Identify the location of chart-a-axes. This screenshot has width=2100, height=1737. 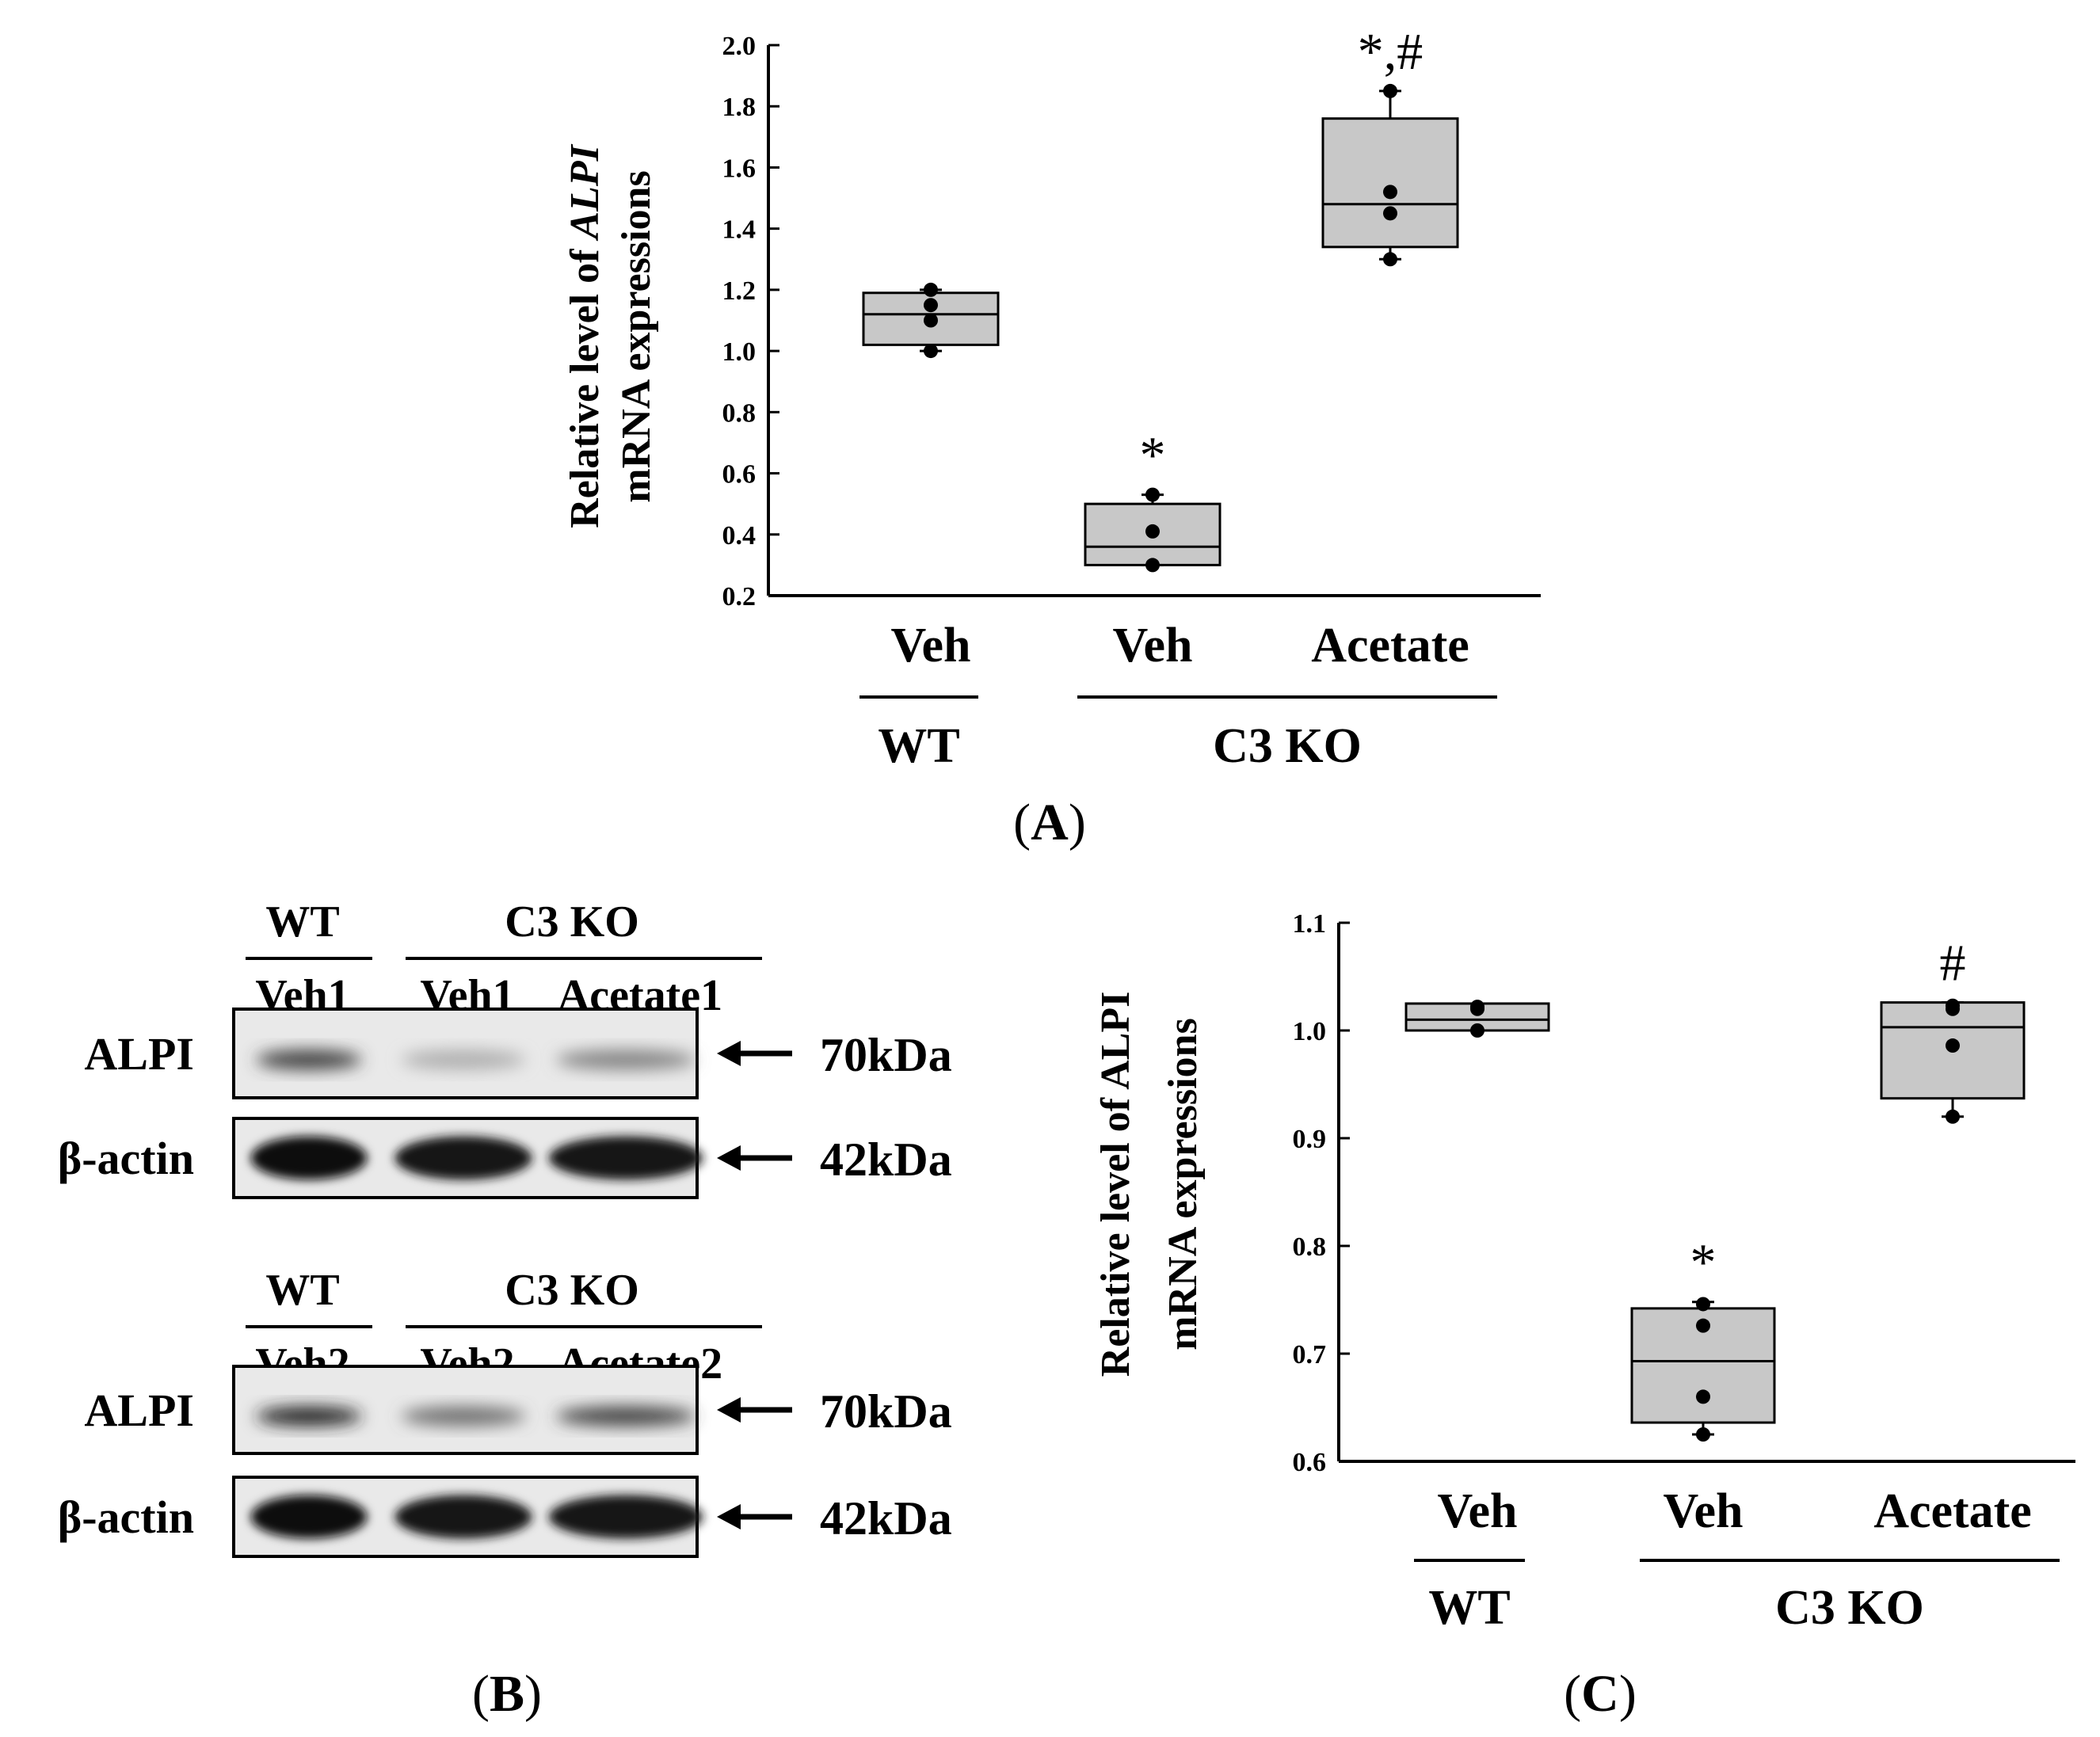
(1154, 321).